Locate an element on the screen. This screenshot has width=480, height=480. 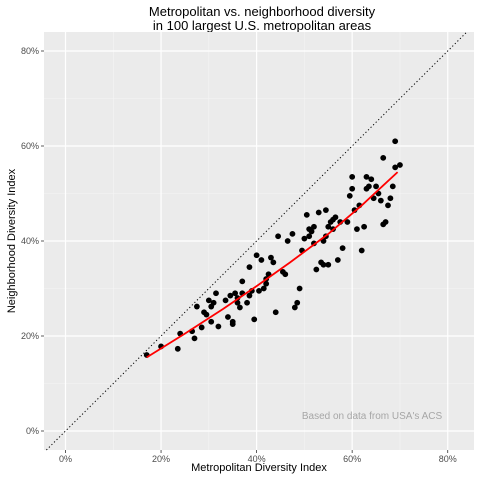
y-tick-label: 40% is located at coordinates (30, 241).